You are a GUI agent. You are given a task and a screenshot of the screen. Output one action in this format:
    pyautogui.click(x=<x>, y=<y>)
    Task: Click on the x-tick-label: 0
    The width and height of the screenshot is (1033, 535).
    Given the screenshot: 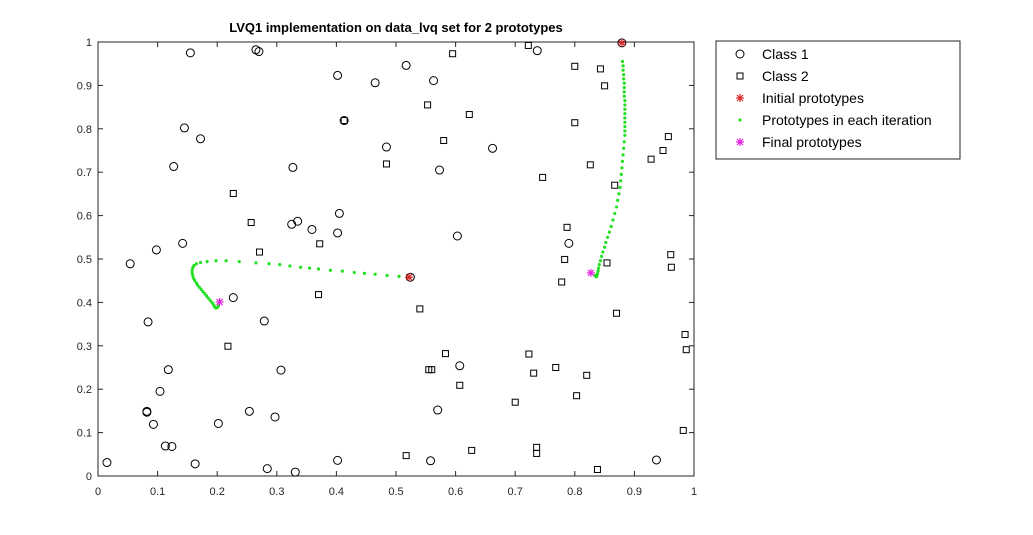 What is the action you would take?
    pyautogui.click(x=98, y=492)
    